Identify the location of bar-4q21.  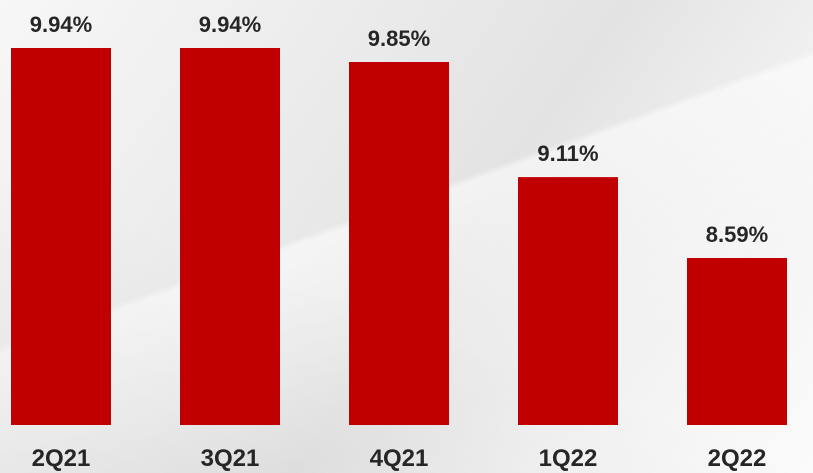
(399, 243).